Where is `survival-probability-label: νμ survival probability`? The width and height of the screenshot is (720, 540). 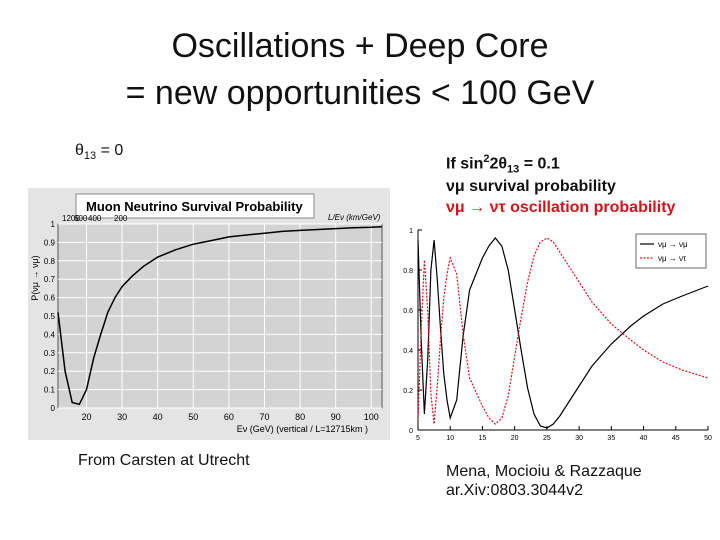 survival-probability-label: νμ survival probability is located at coordinates (531, 187).